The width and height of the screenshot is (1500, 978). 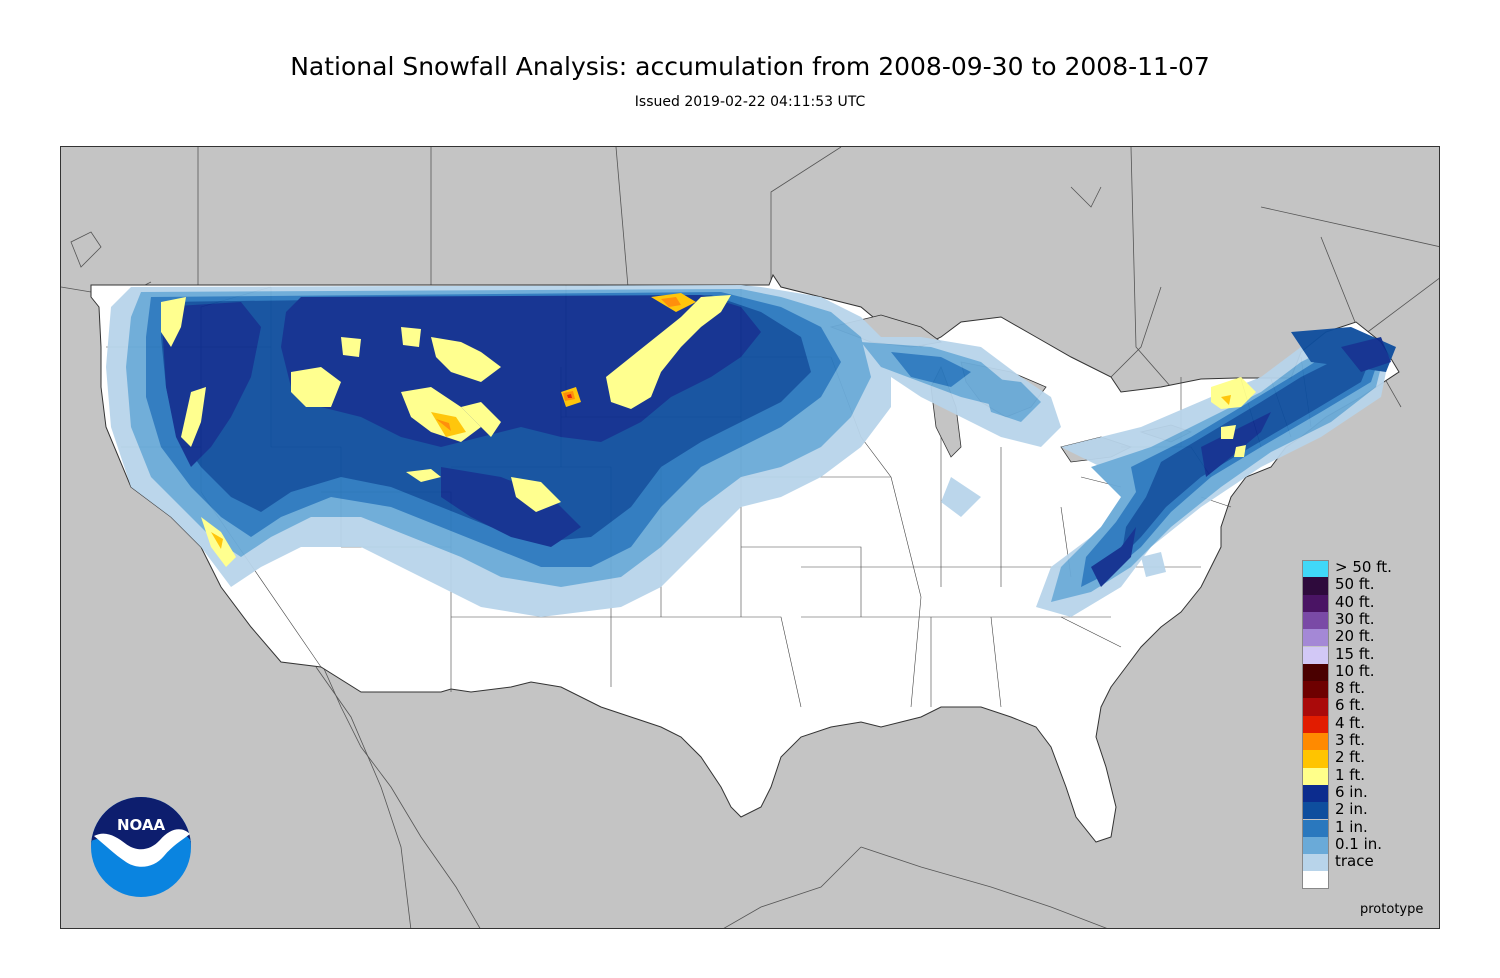 What do you see at coordinates (1354, 861) in the screenshot?
I see `legend-label: trace` at bounding box center [1354, 861].